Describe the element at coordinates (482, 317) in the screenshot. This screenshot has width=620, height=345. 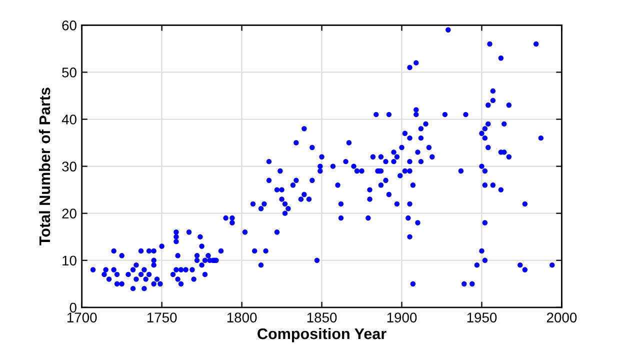
I see `x-tick-label: 1950` at that location.